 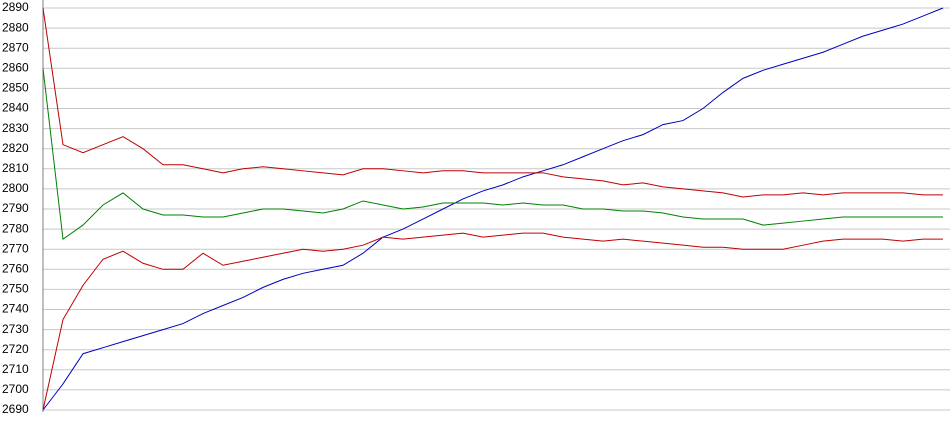 What do you see at coordinates (15, 27) in the screenshot?
I see `y-tick-label: 2880` at bounding box center [15, 27].